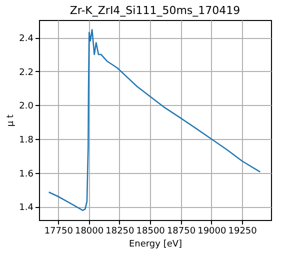 This screenshot has height=260, width=300. I want to click on x-tick-label: 18250, so click(120, 231).